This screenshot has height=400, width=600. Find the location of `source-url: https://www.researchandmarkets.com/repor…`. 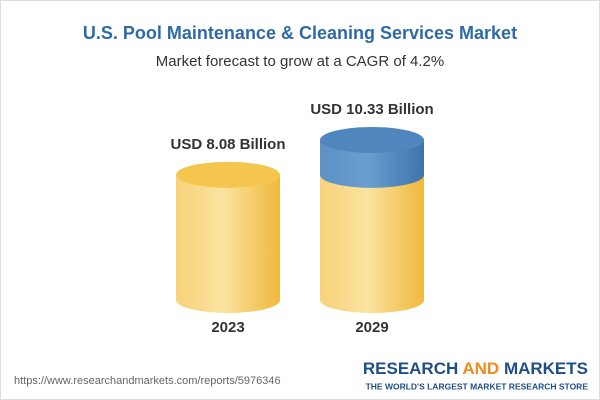

source-url: https://www.researchandmarkets.com/repor… is located at coordinates (147, 381).